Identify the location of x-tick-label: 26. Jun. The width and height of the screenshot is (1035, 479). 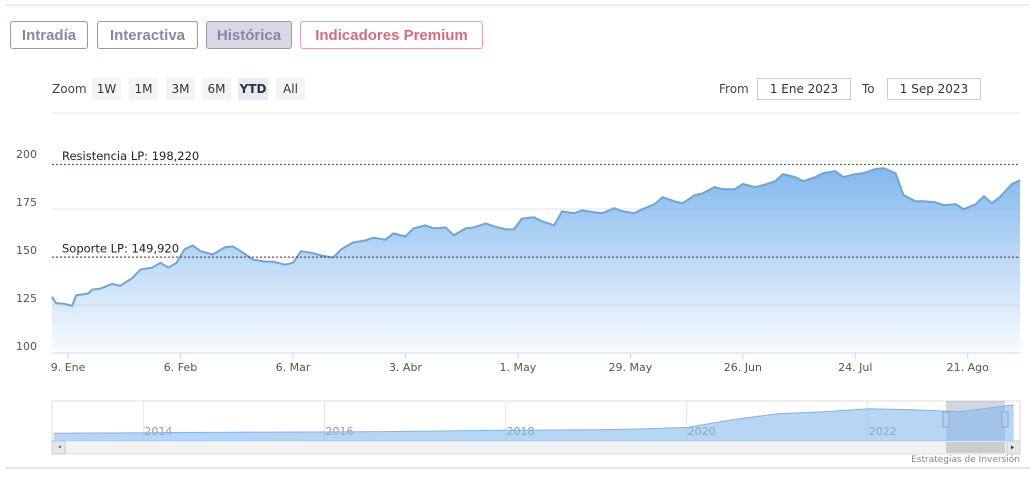
(743, 367).